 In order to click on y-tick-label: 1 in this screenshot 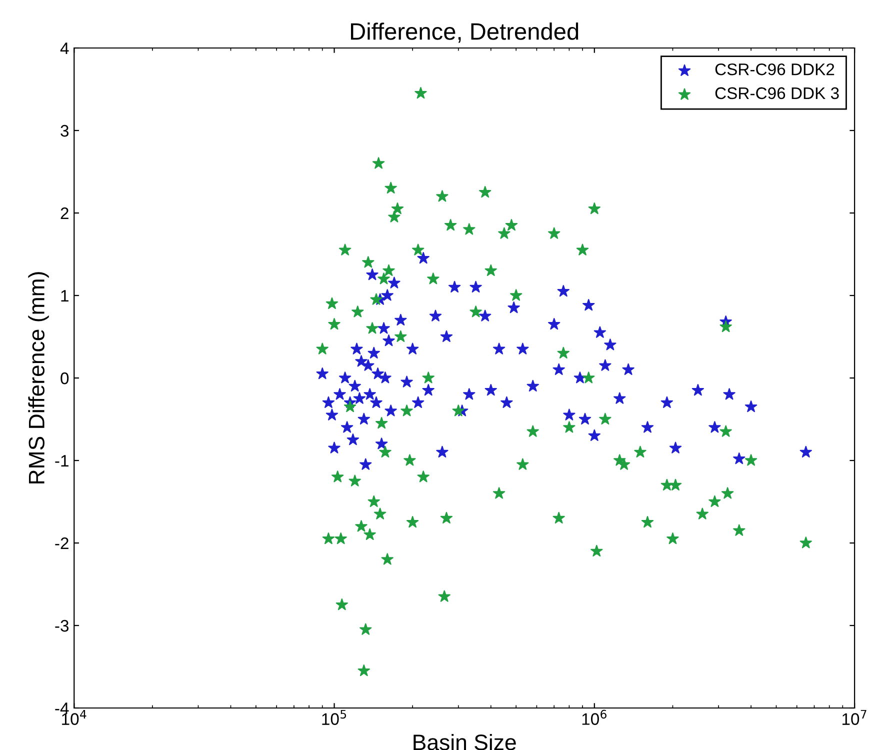, I will do `click(64, 296)`.